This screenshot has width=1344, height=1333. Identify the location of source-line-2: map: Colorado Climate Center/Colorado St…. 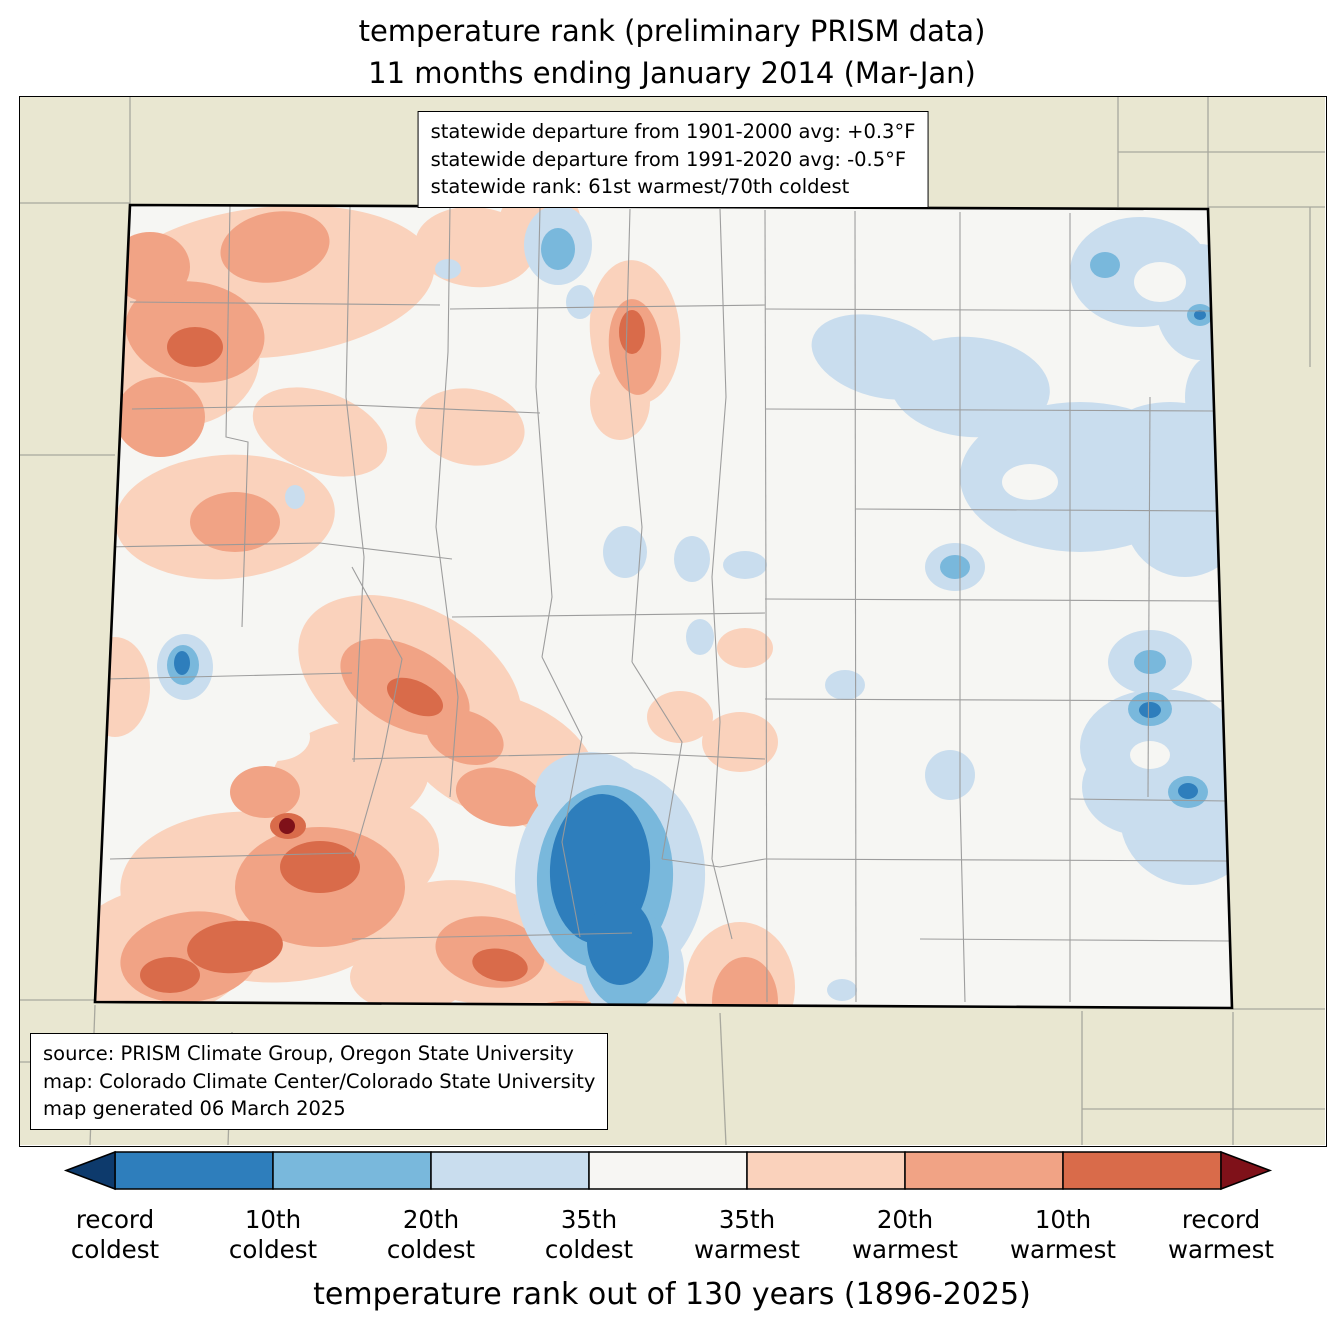
(319, 1081).